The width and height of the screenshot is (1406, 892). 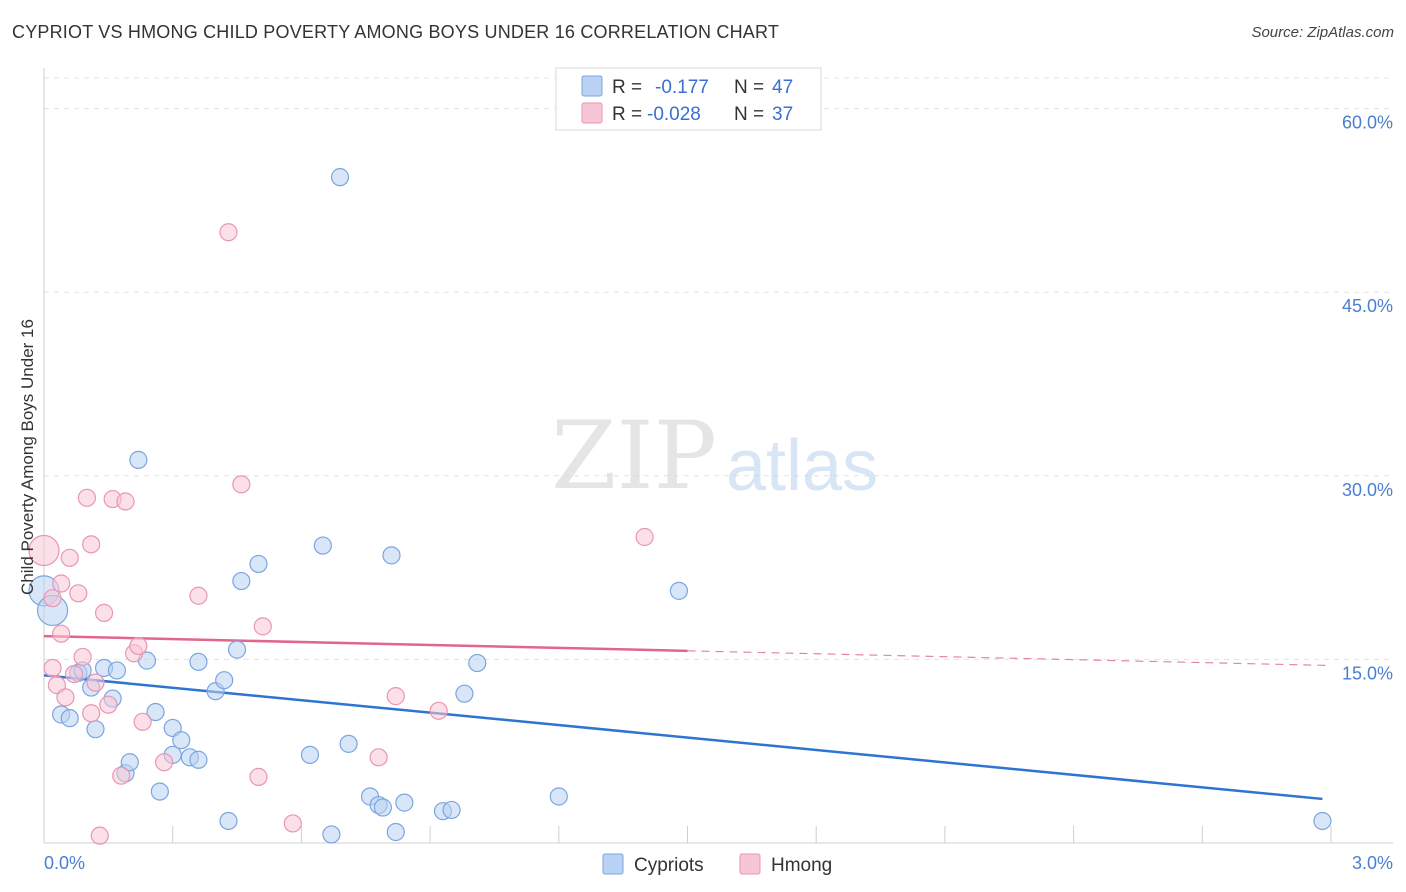 I want to click on watermark-atlas: atlas, so click(x=802, y=466).